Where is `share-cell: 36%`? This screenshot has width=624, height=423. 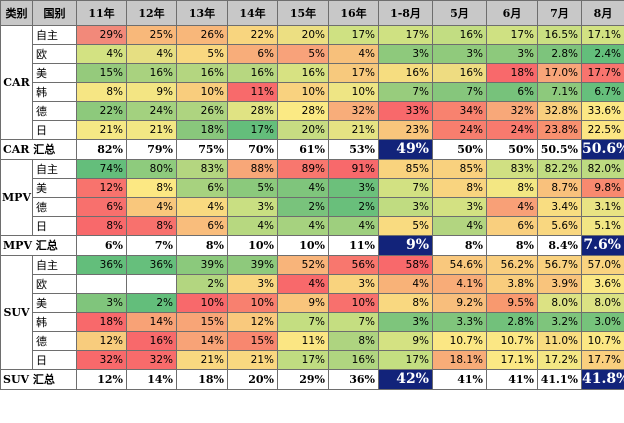
share-cell: 36% is located at coordinates (101, 265).